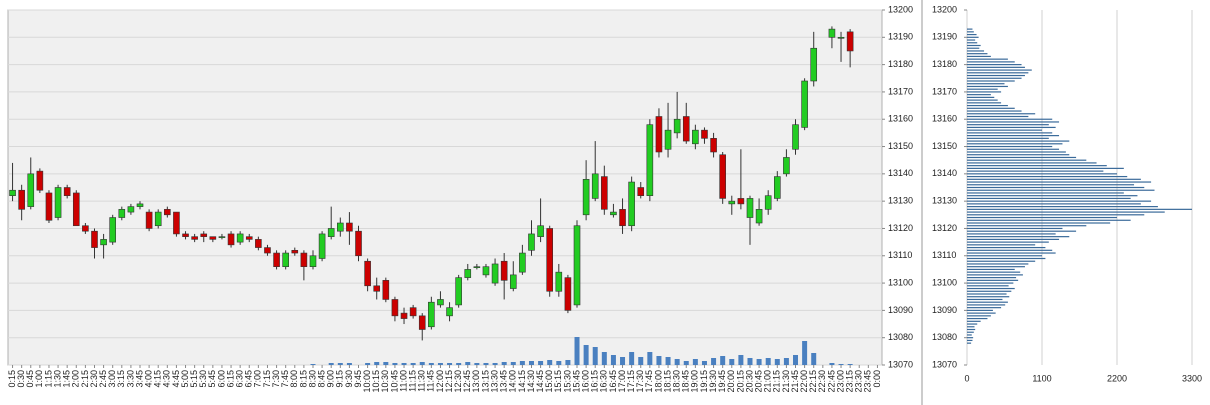 The height and width of the screenshot is (405, 1210). What do you see at coordinates (944, 64) in the screenshot?
I see `y-tick-label: 13180` at bounding box center [944, 64].